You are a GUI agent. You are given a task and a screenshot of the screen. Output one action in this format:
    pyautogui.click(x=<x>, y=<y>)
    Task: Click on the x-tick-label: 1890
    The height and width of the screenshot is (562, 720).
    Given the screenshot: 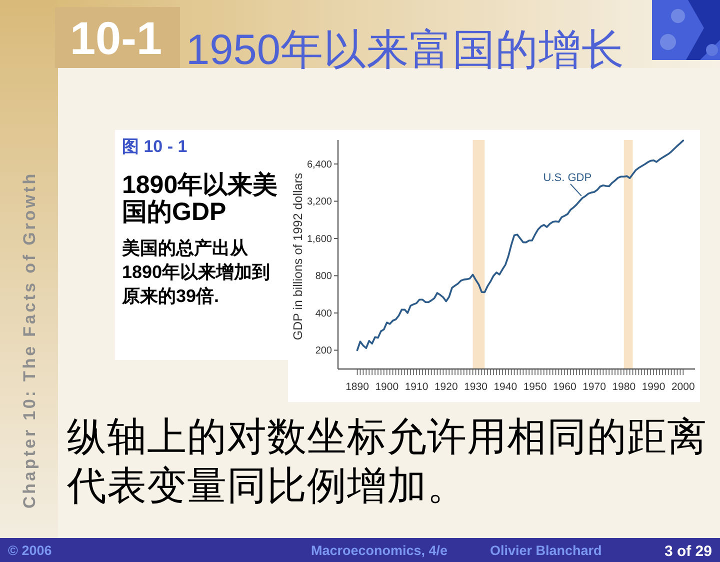 What is the action you would take?
    pyautogui.click(x=357, y=387)
    